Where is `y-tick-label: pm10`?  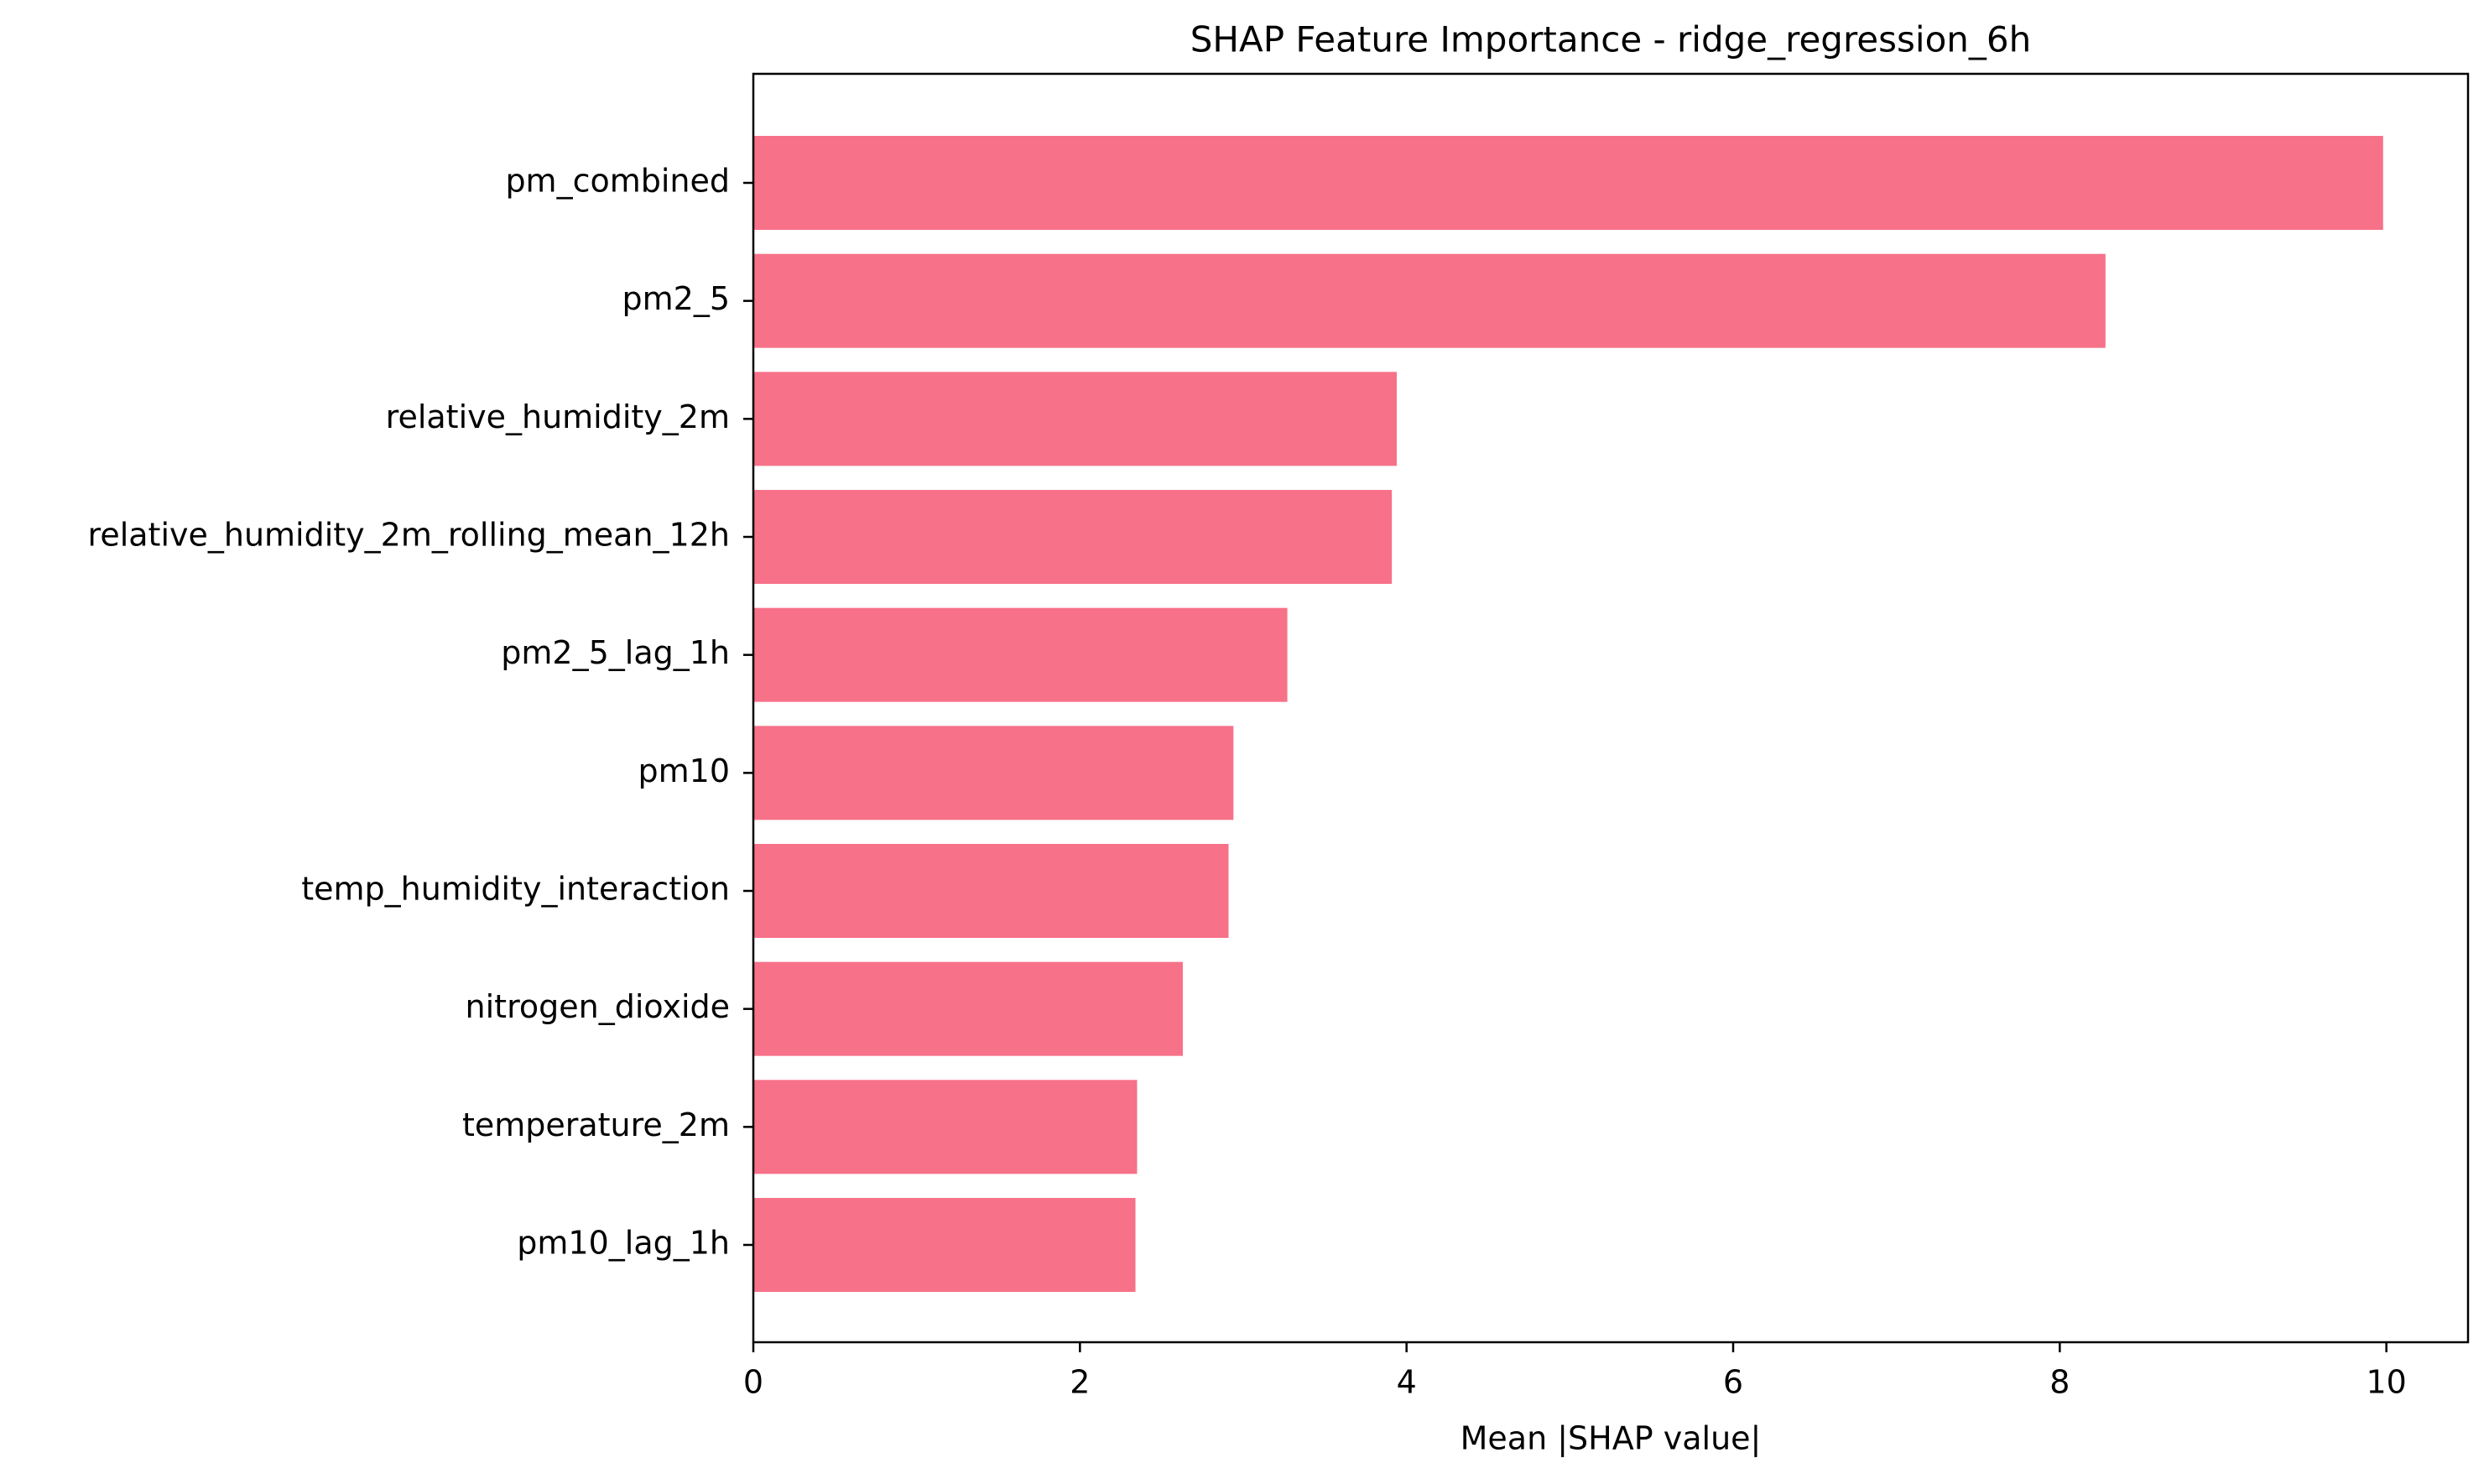
y-tick-label: pm10 is located at coordinates (684, 770).